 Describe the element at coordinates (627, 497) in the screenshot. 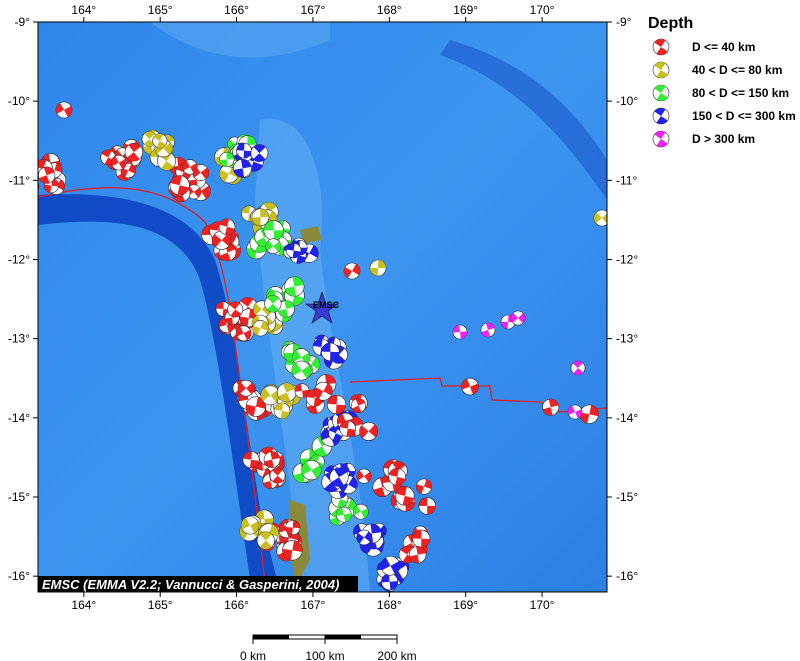

I see `y-tick-label: -15°` at that location.